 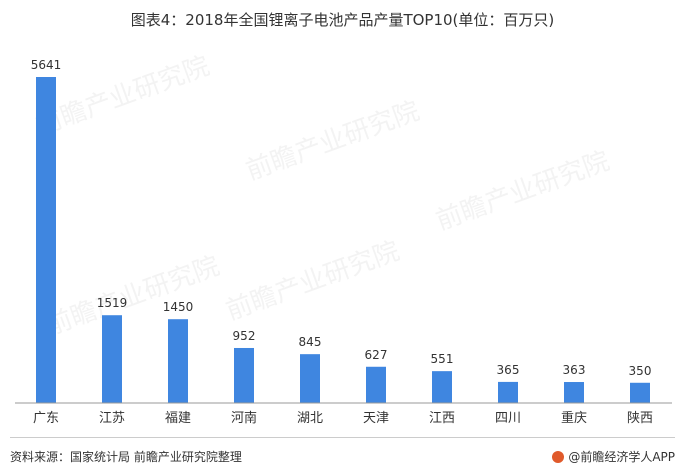 I want to click on category-label: 湖北, so click(x=310, y=418).